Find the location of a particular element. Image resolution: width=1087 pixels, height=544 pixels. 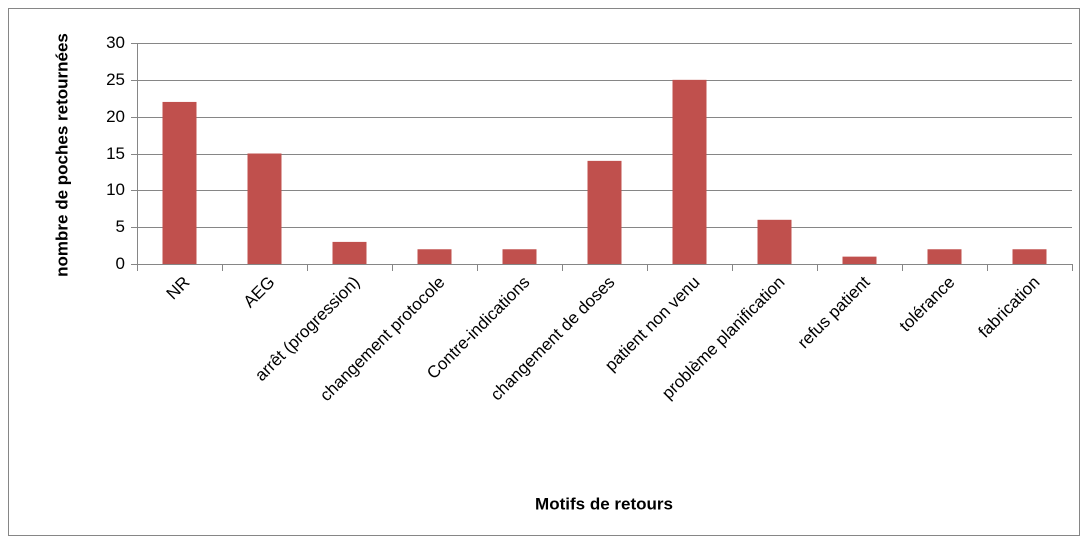

y-tick-label: 10 is located at coordinates (115, 189).